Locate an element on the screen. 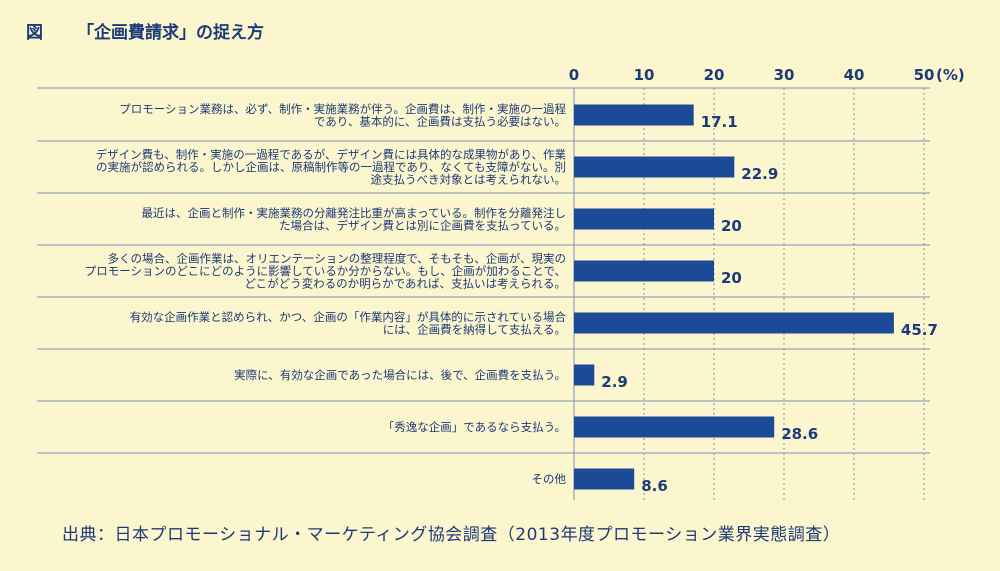 The height and width of the screenshot is (571, 1000). tick-label: 20 is located at coordinates (714, 75).